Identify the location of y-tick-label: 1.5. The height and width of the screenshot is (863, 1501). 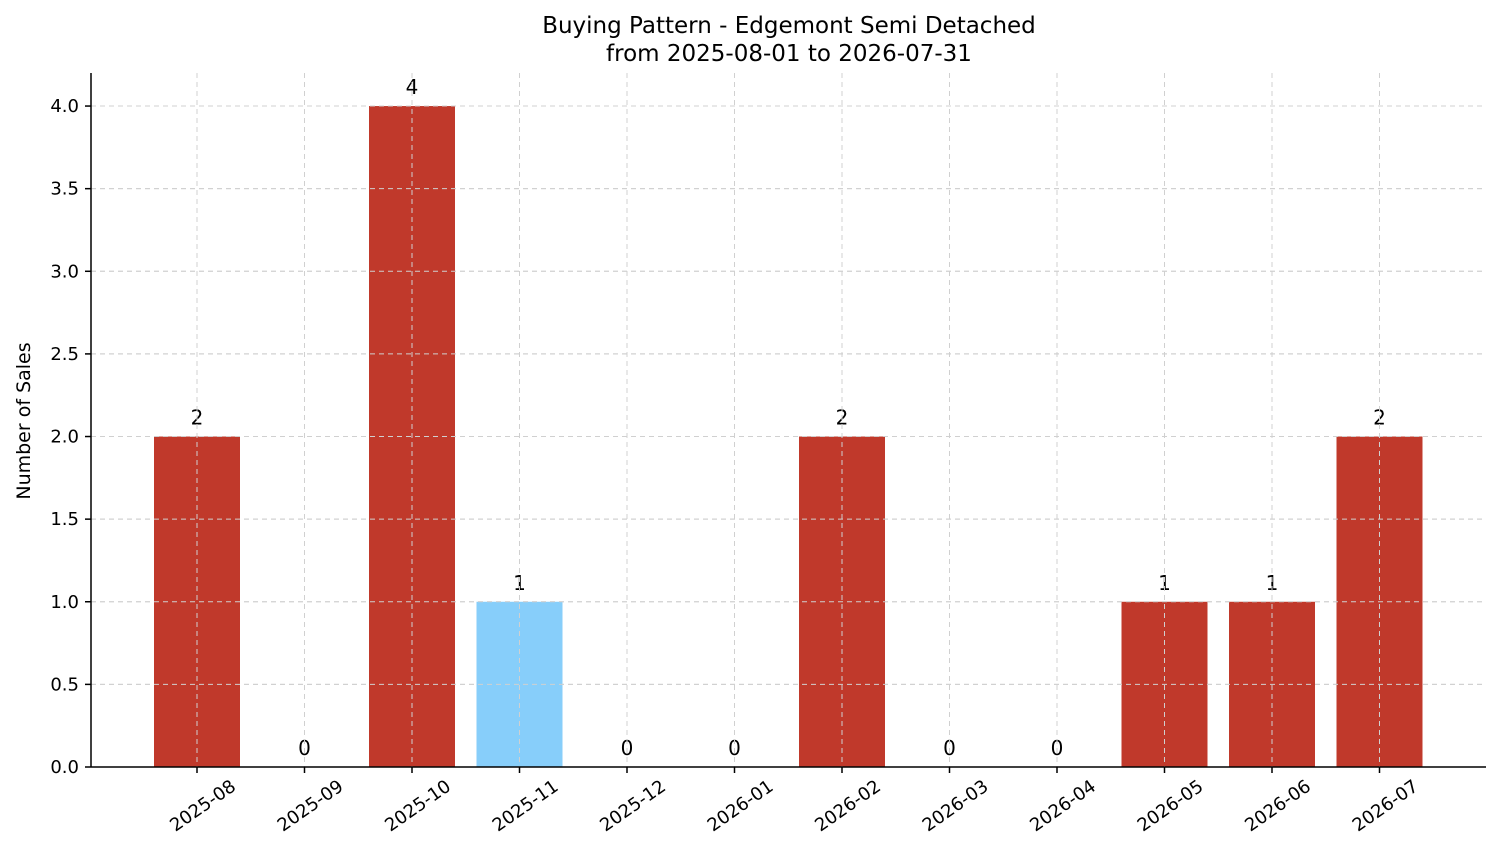
(64, 519).